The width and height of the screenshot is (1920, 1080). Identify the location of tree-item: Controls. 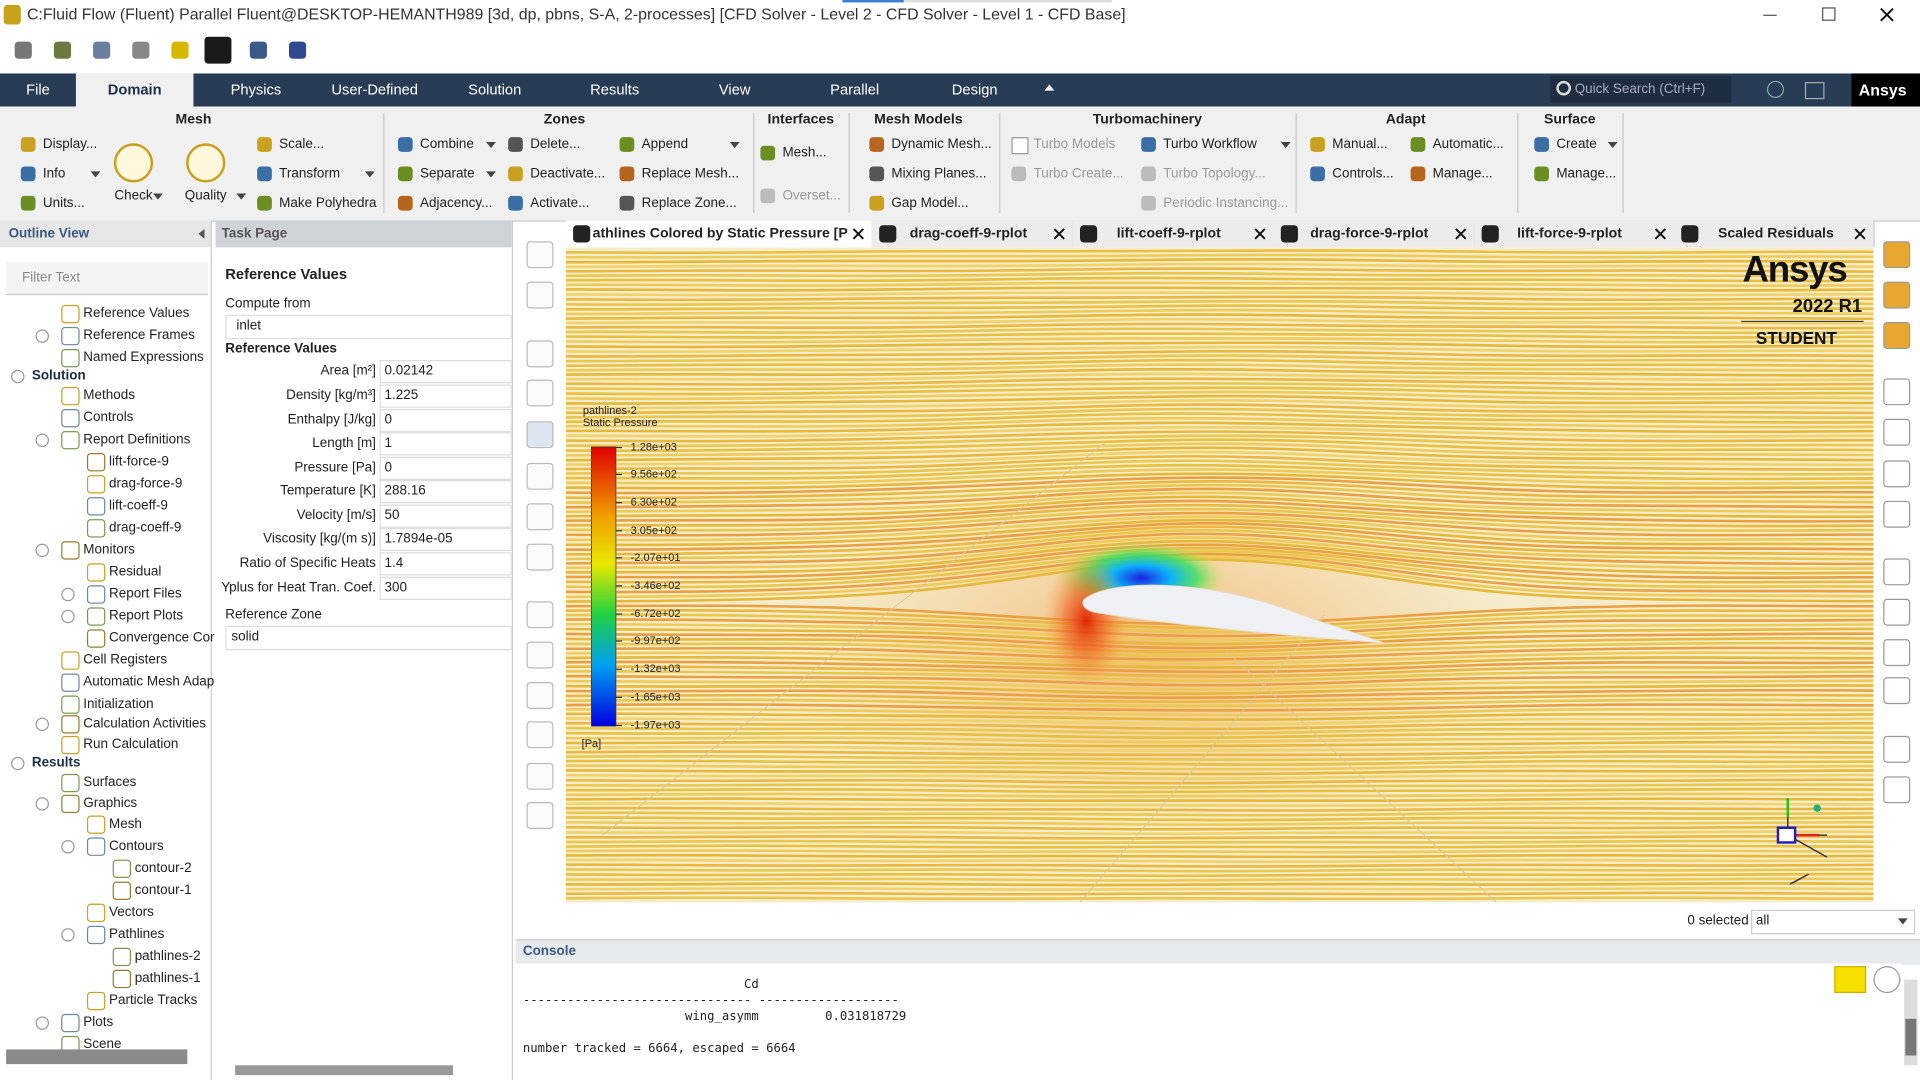
(108, 417).